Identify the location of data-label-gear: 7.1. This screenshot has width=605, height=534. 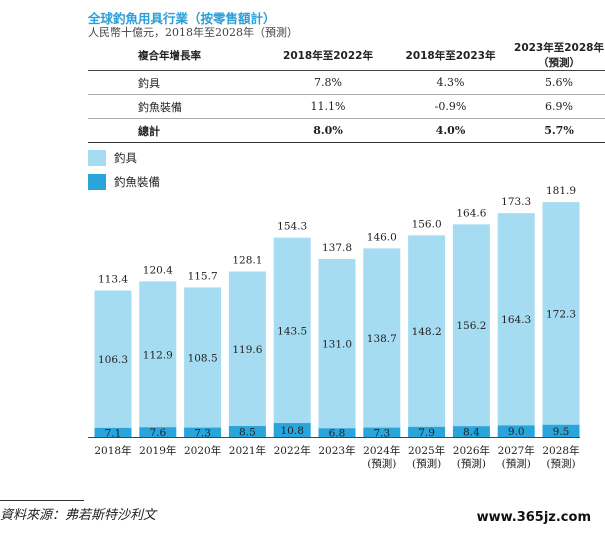
(113, 433).